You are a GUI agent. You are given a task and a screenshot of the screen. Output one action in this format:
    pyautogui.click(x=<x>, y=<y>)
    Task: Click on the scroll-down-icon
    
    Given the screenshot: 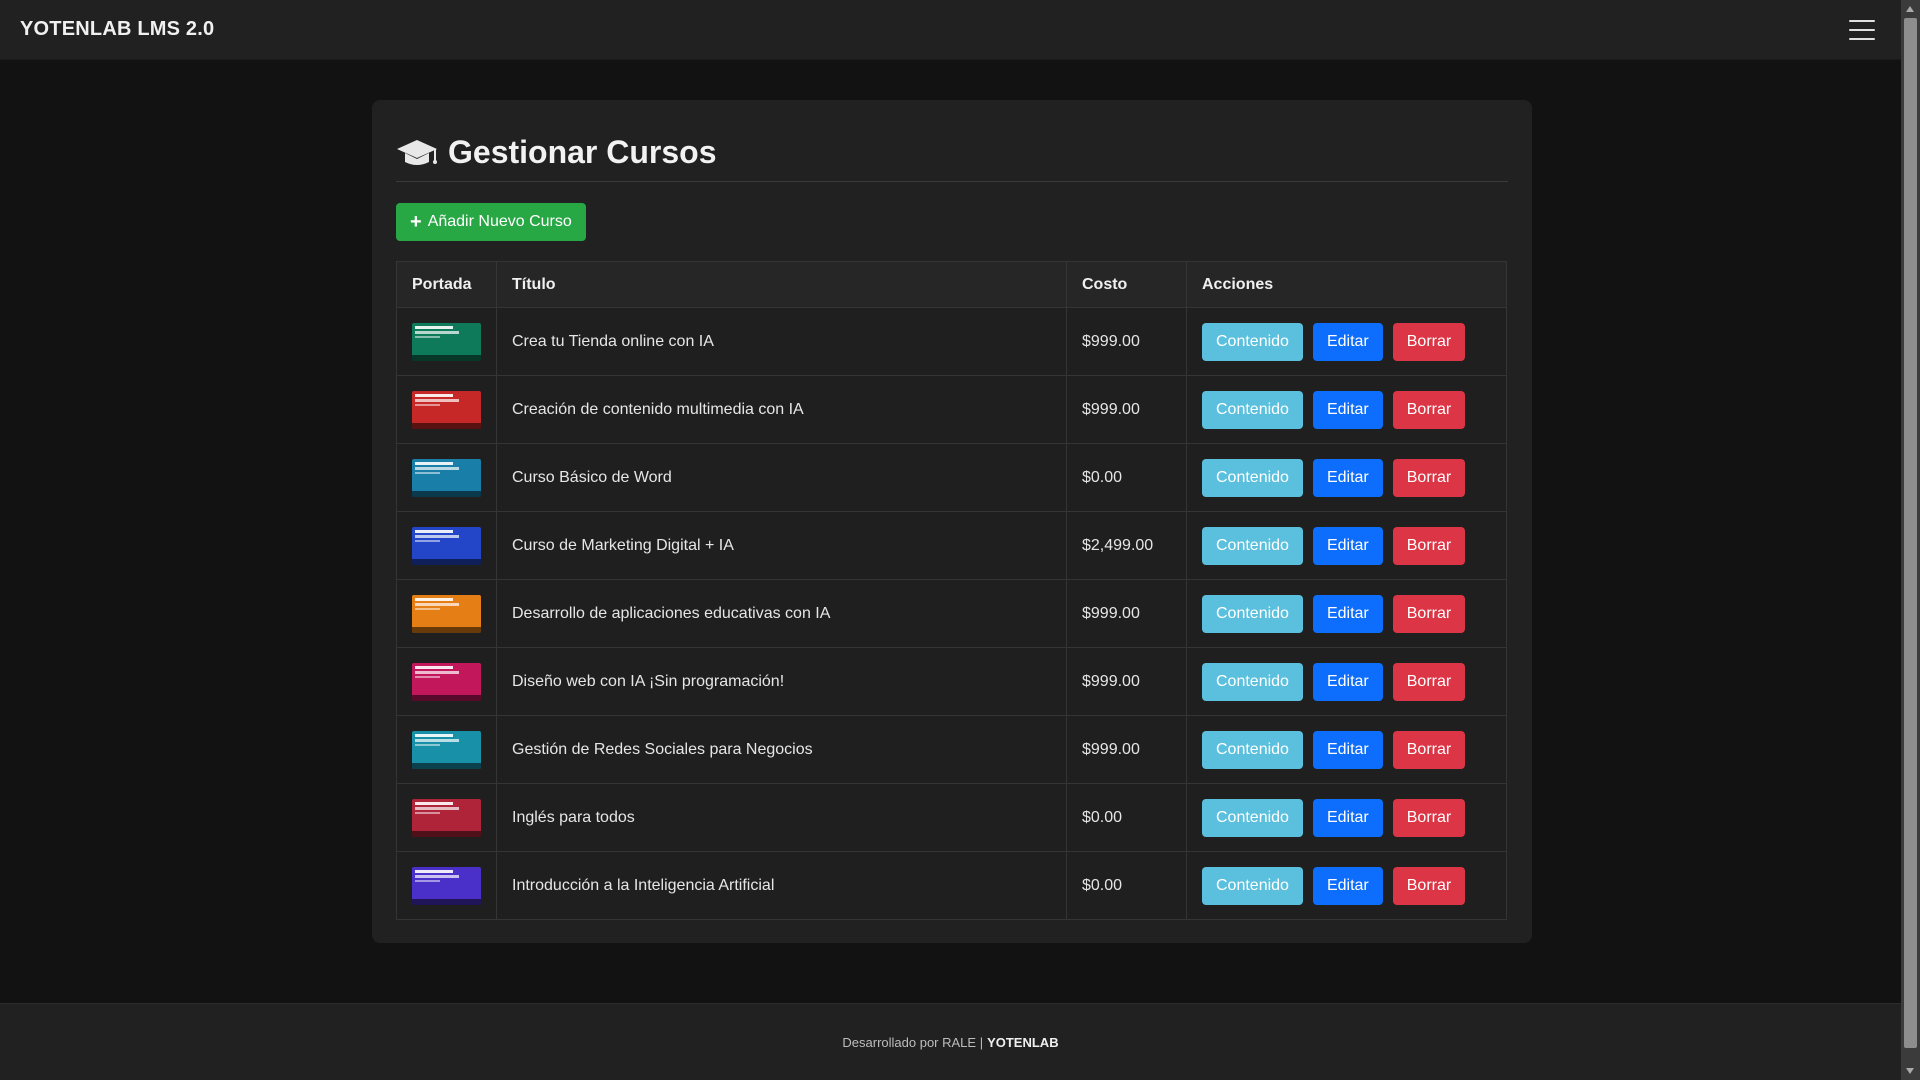 What is the action you would take?
    pyautogui.click(x=1910, y=1071)
    